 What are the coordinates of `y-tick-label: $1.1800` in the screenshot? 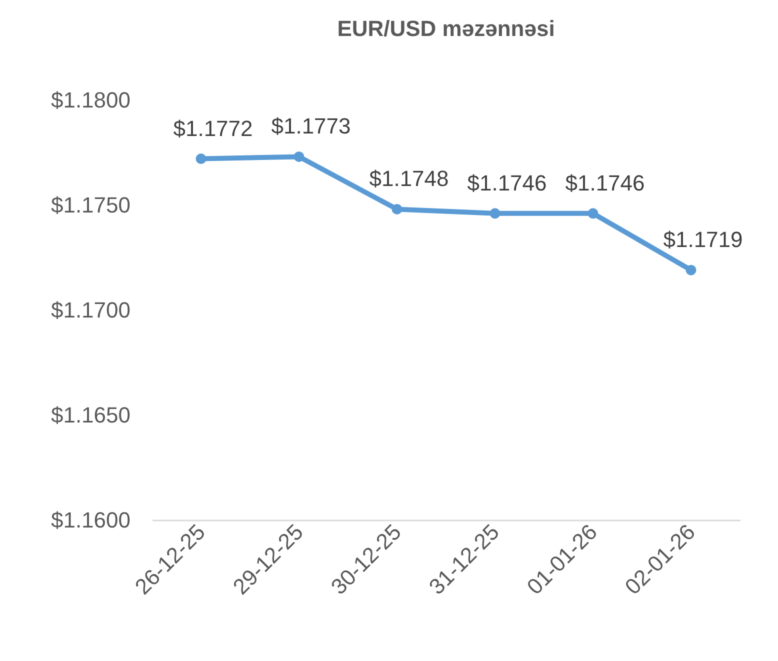 It's located at (90, 100).